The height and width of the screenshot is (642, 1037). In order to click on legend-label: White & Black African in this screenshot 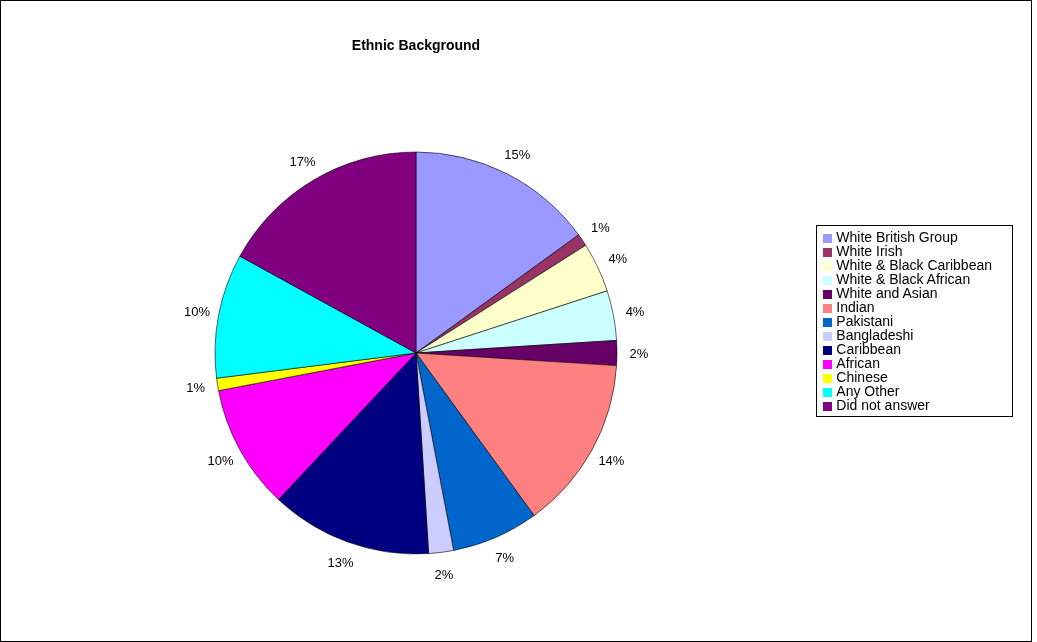, I will do `click(903, 279)`.